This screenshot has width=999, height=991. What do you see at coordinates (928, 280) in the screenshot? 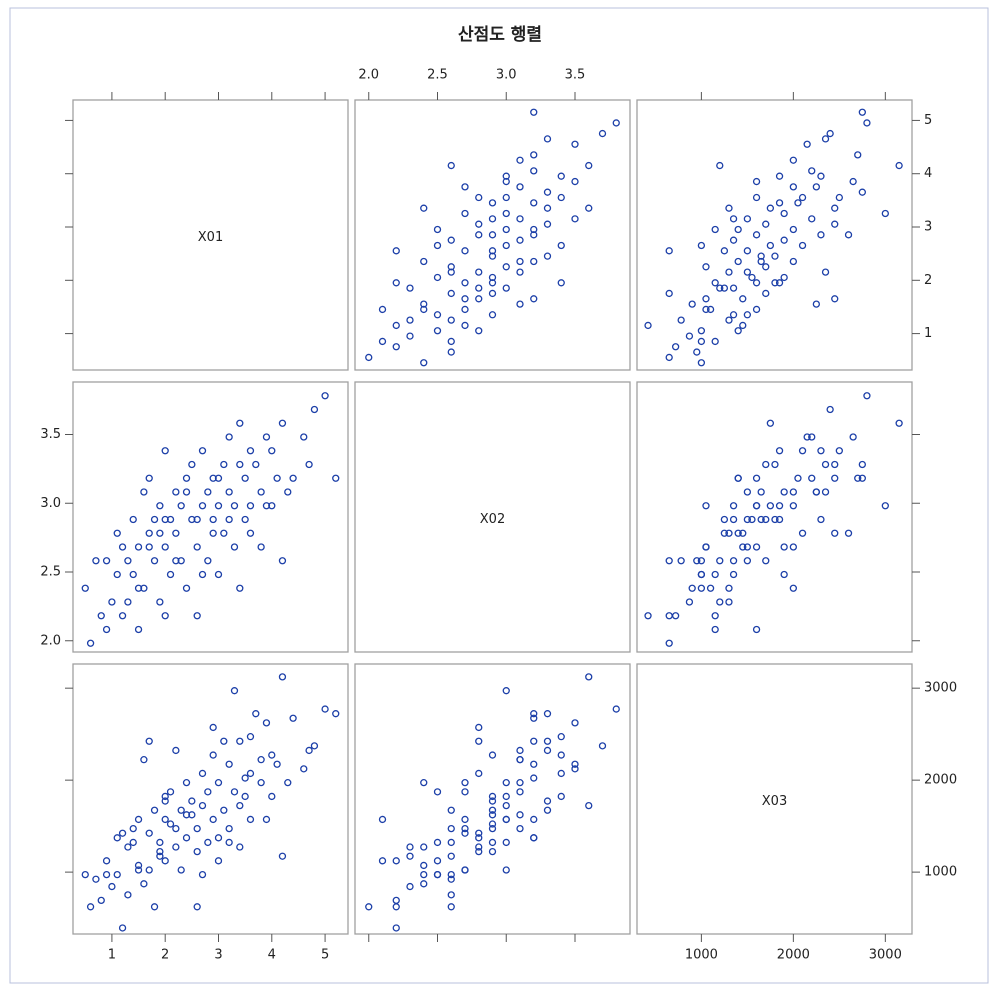
I see `y-tick-label: 2` at bounding box center [928, 280].